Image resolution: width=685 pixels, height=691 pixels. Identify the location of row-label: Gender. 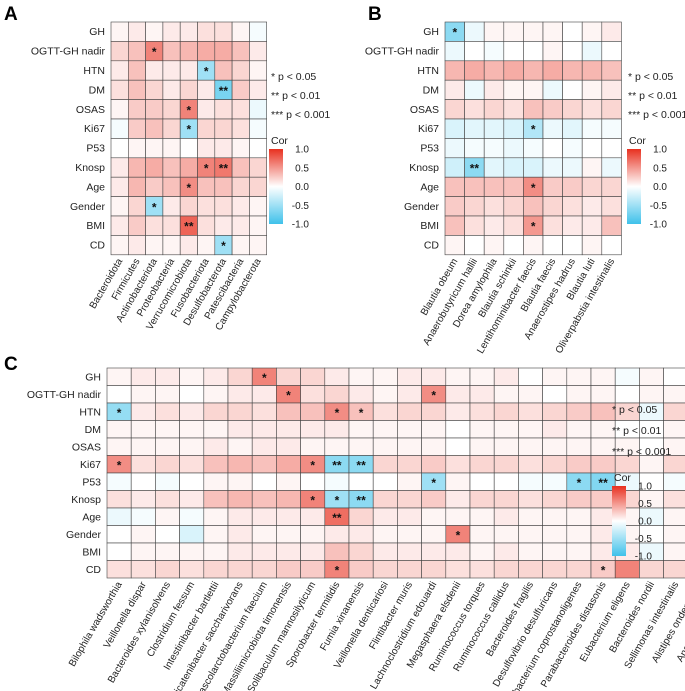
(84, 535).